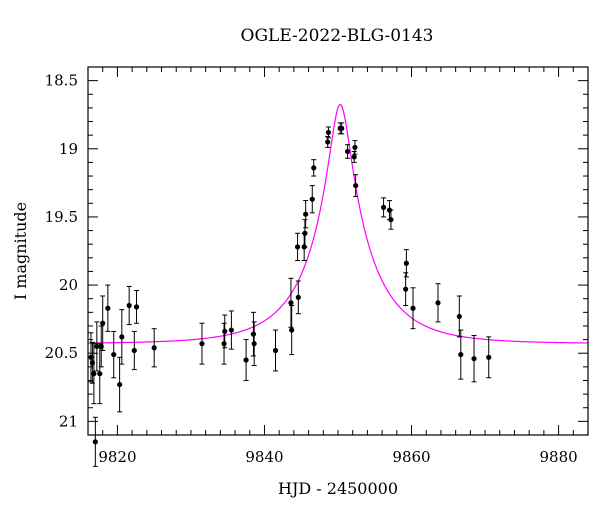  I want to click on y-tick-label: 18.5, so click(61, 81).